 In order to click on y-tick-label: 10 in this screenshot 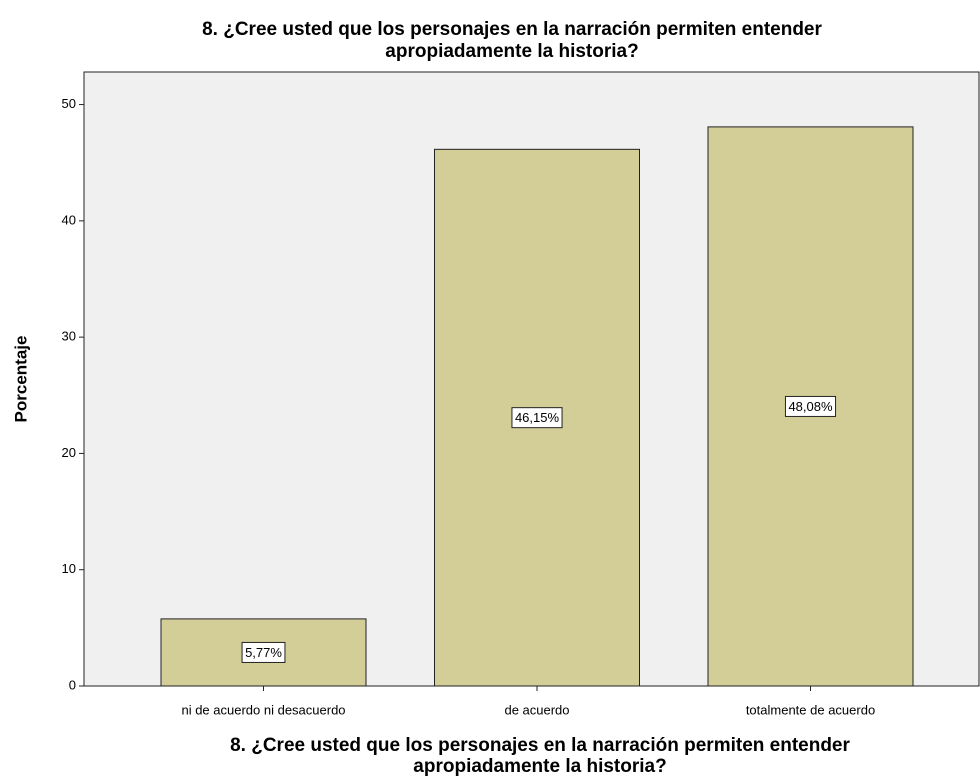, I will do `click(69, 568)`.